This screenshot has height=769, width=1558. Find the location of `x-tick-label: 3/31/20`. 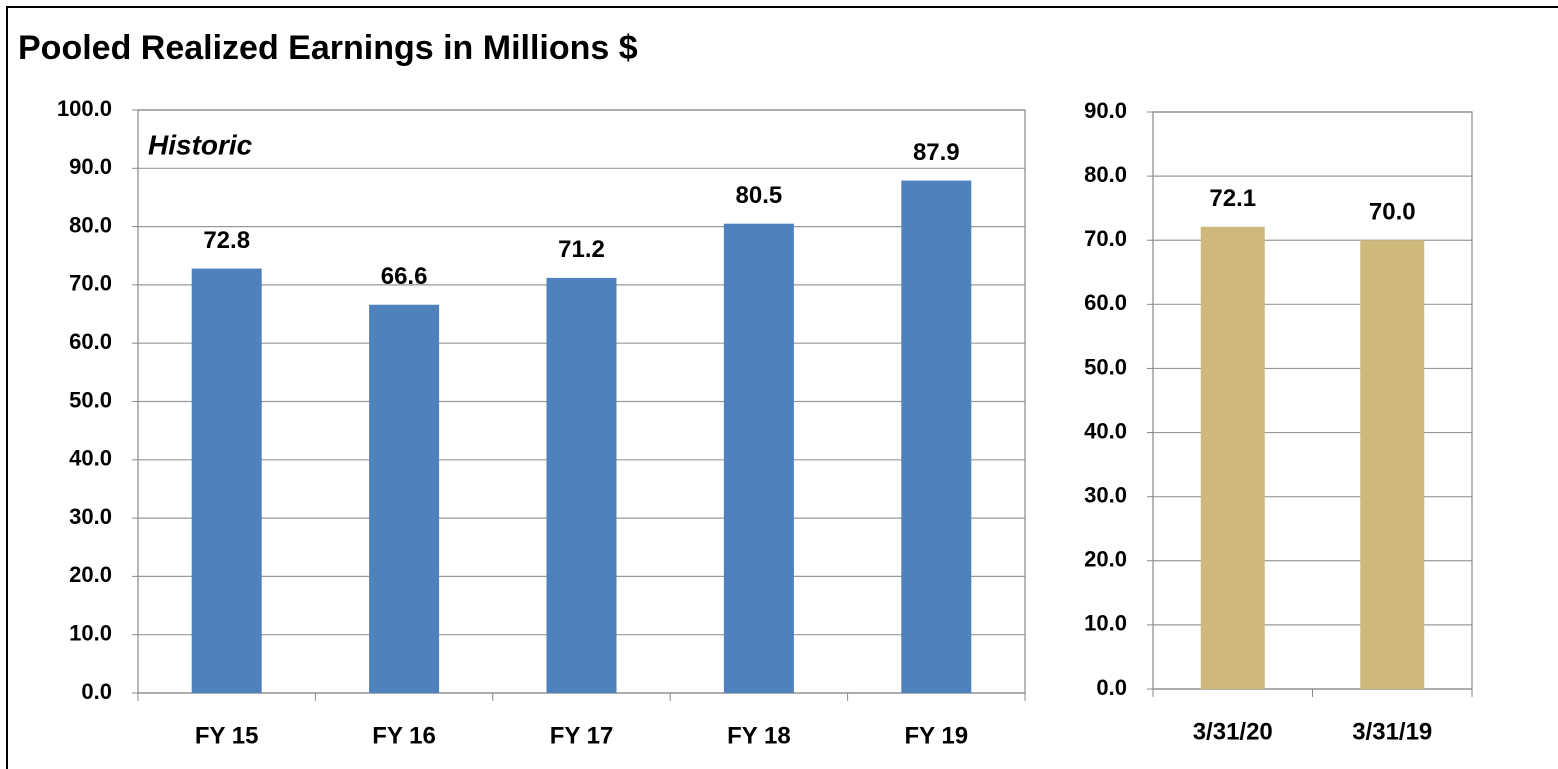

x-tick-label: 3/31/20 is located at coordinates (1233, 731).